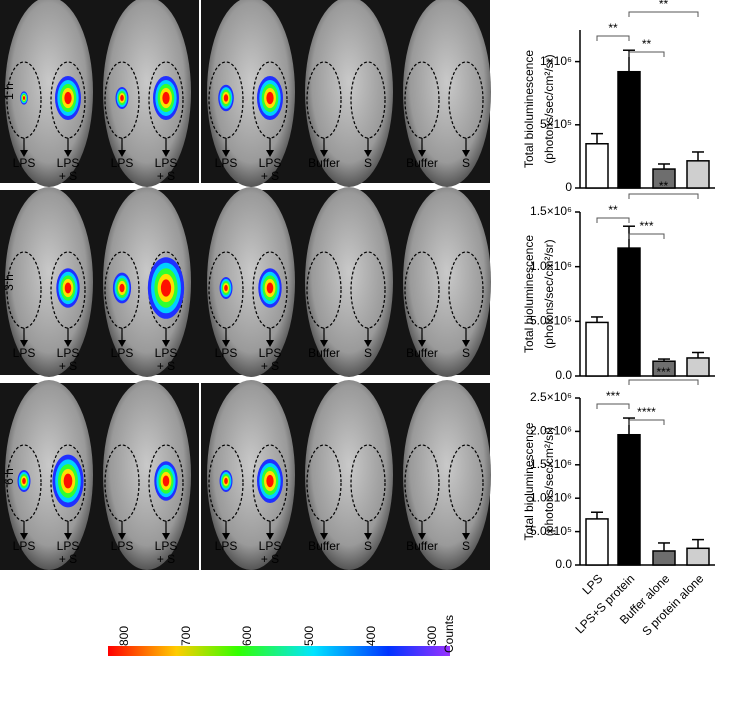  I want to click on y-tick-label: 0, so click(568, 187).